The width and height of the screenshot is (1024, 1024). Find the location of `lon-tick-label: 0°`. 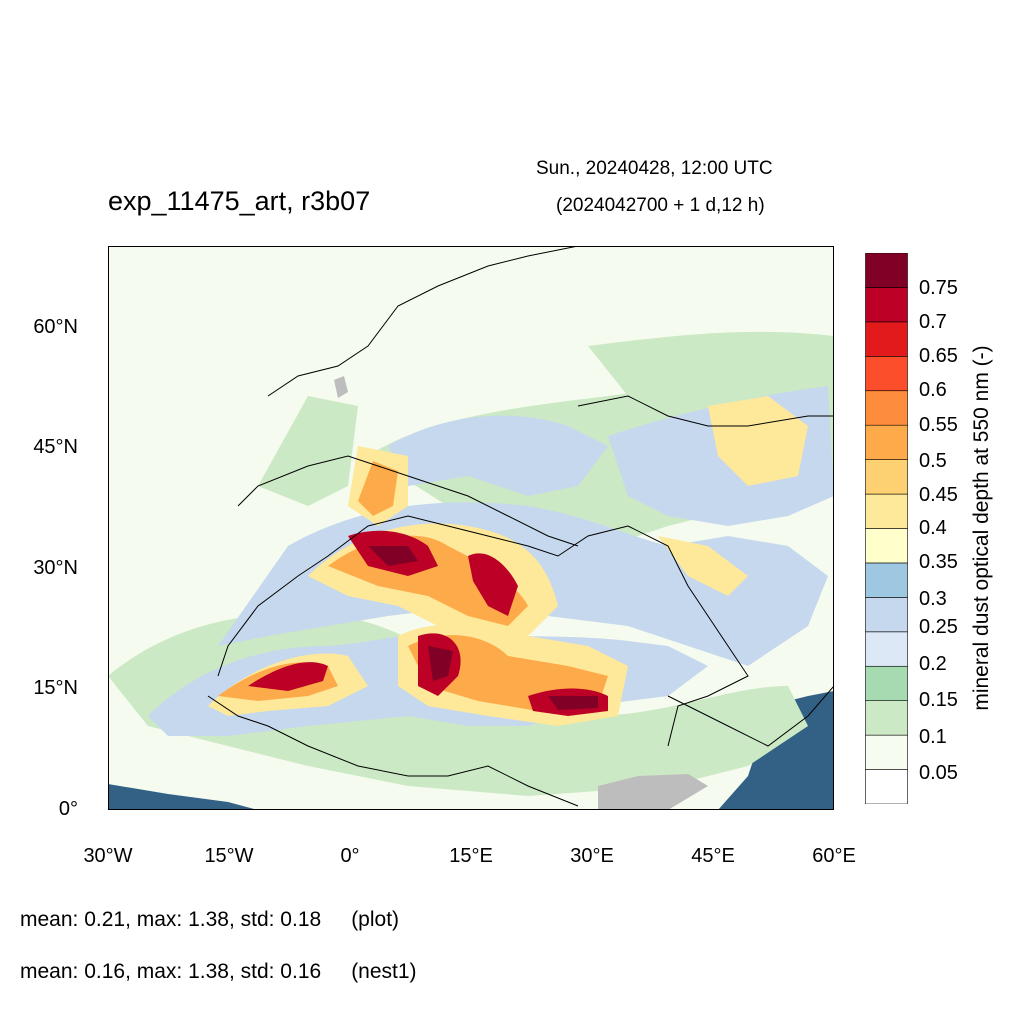

lon-tick-label: 0° is located at coordinates (350, 856).